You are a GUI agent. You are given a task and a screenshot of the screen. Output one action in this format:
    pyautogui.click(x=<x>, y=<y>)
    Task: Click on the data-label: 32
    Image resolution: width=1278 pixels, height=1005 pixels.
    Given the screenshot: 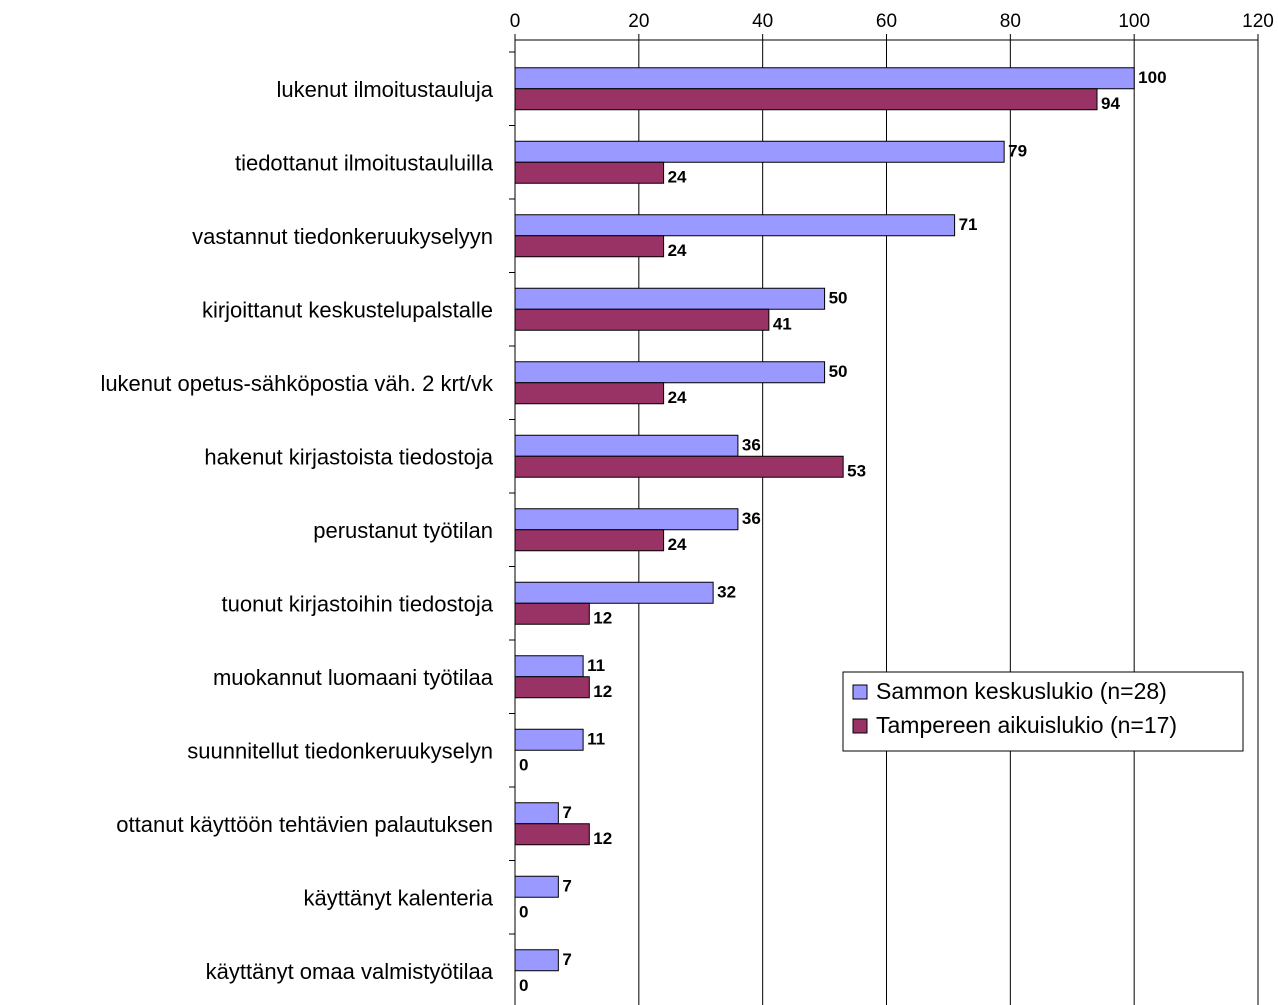 What is the action you would take?
    pyautogui.click(x=726, y=591)
    